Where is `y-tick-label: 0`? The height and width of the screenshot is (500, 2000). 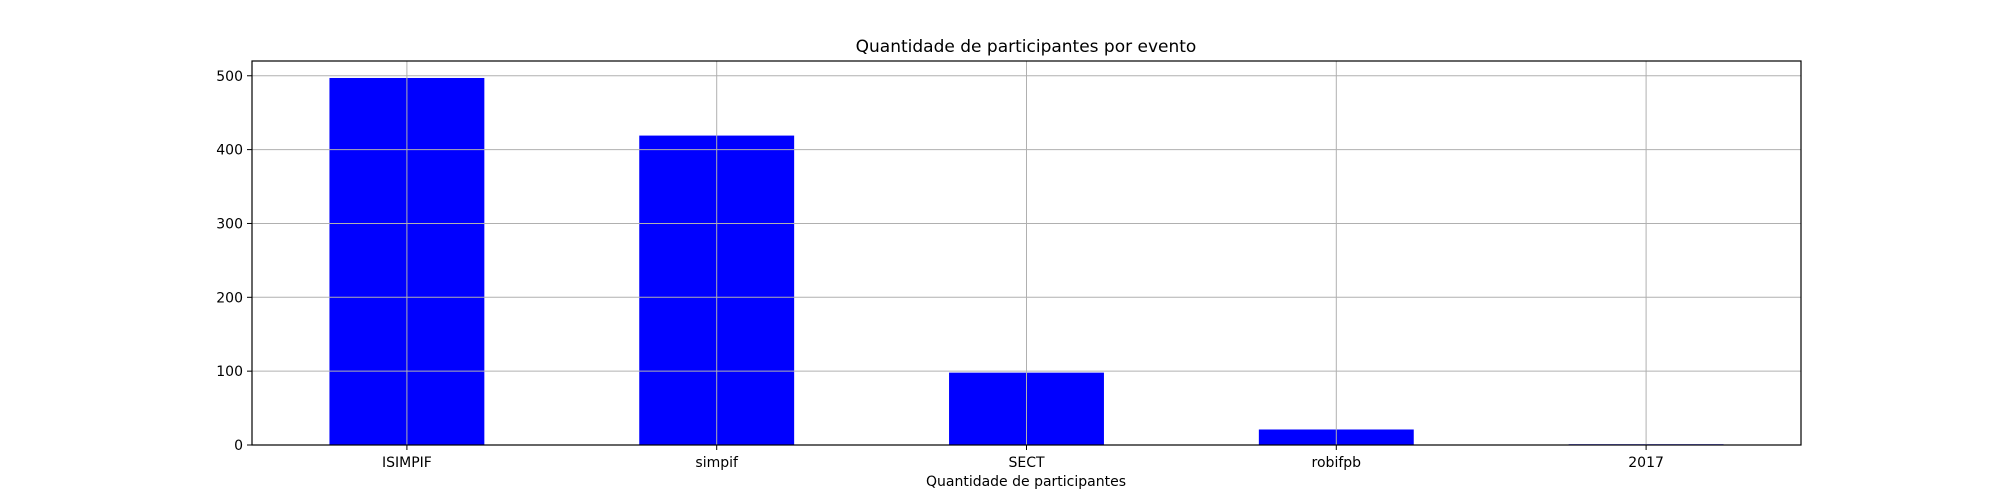
y-tick-label: 0 is located at coordinates (238, 446).